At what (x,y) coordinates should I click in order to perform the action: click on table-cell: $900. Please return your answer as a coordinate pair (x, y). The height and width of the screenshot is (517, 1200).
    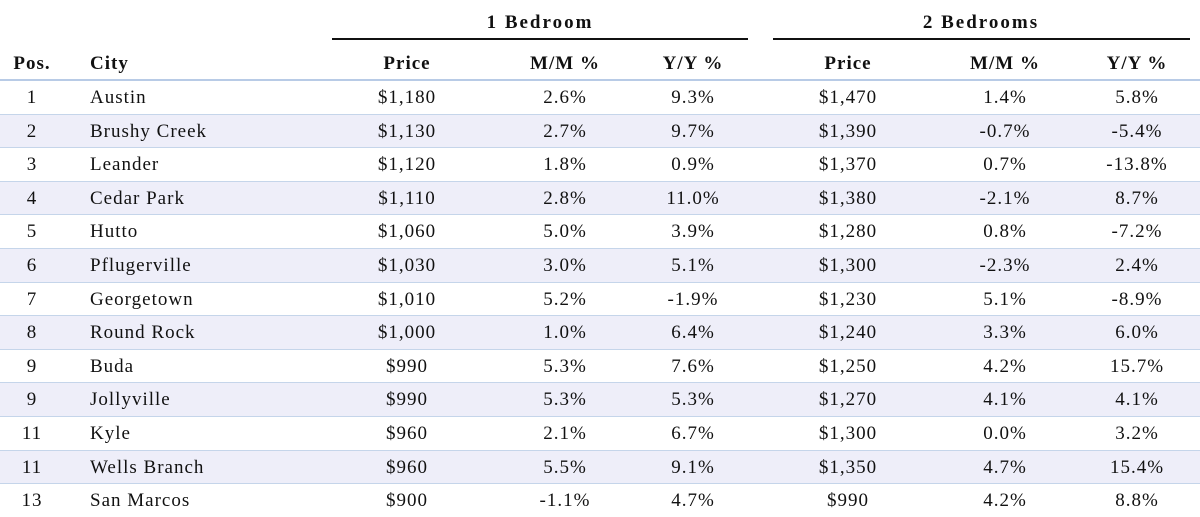
    Looking at the image, I should click on (407, 501).